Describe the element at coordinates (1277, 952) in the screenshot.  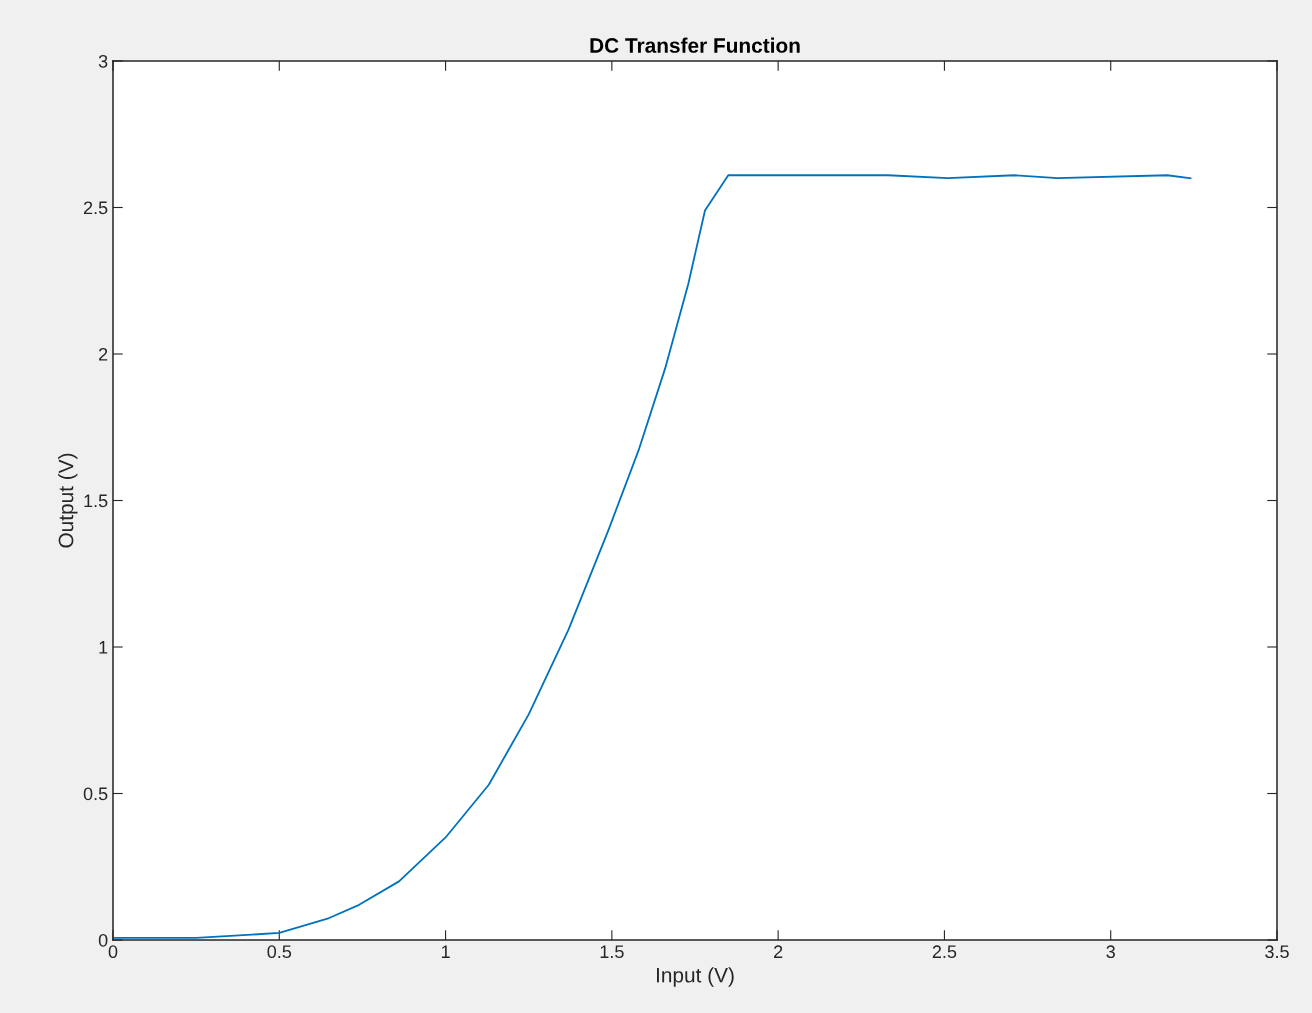
I see `x-tick-label: 3.5` at that location.